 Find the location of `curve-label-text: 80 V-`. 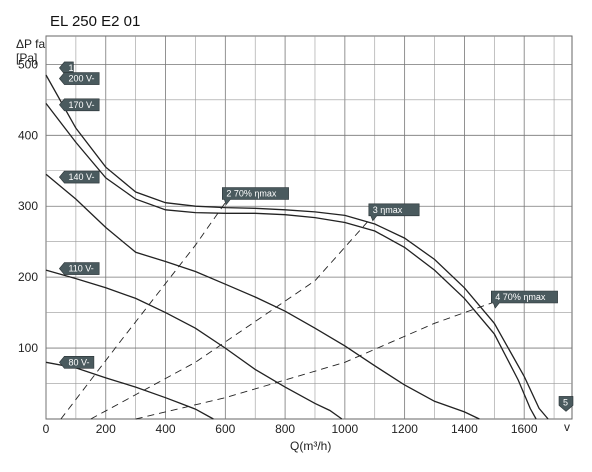

curve-label-text: 80 V- is located at coordinates (78, 362).